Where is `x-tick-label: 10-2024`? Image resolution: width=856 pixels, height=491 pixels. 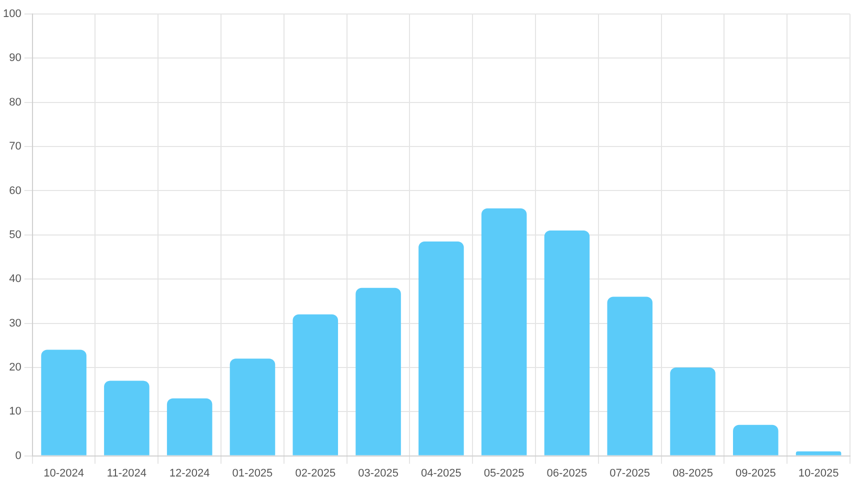 x-tick-label: 10-2024 is located at coordinates (64, 473).